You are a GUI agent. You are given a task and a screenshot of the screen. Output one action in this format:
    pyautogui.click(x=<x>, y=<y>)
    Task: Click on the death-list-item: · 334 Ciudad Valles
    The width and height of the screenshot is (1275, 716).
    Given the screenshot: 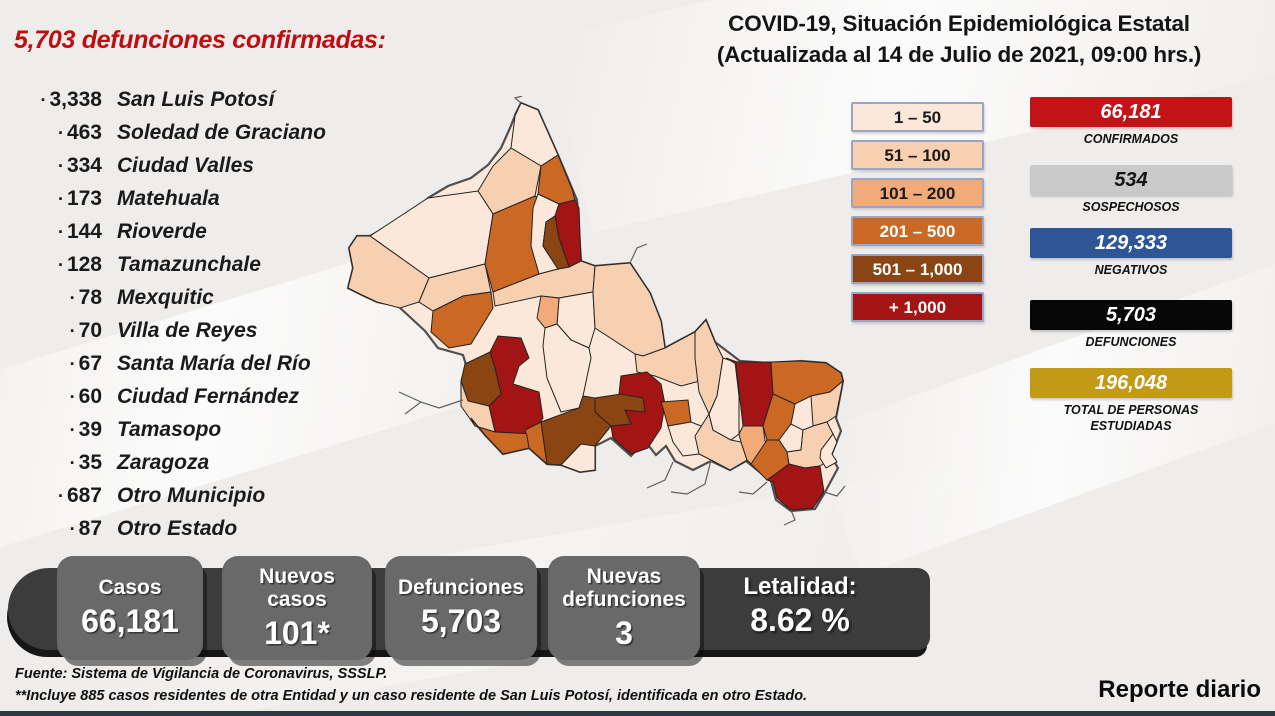 What is the action you would take?
    pyautogui.click(x=167, y=170)
    